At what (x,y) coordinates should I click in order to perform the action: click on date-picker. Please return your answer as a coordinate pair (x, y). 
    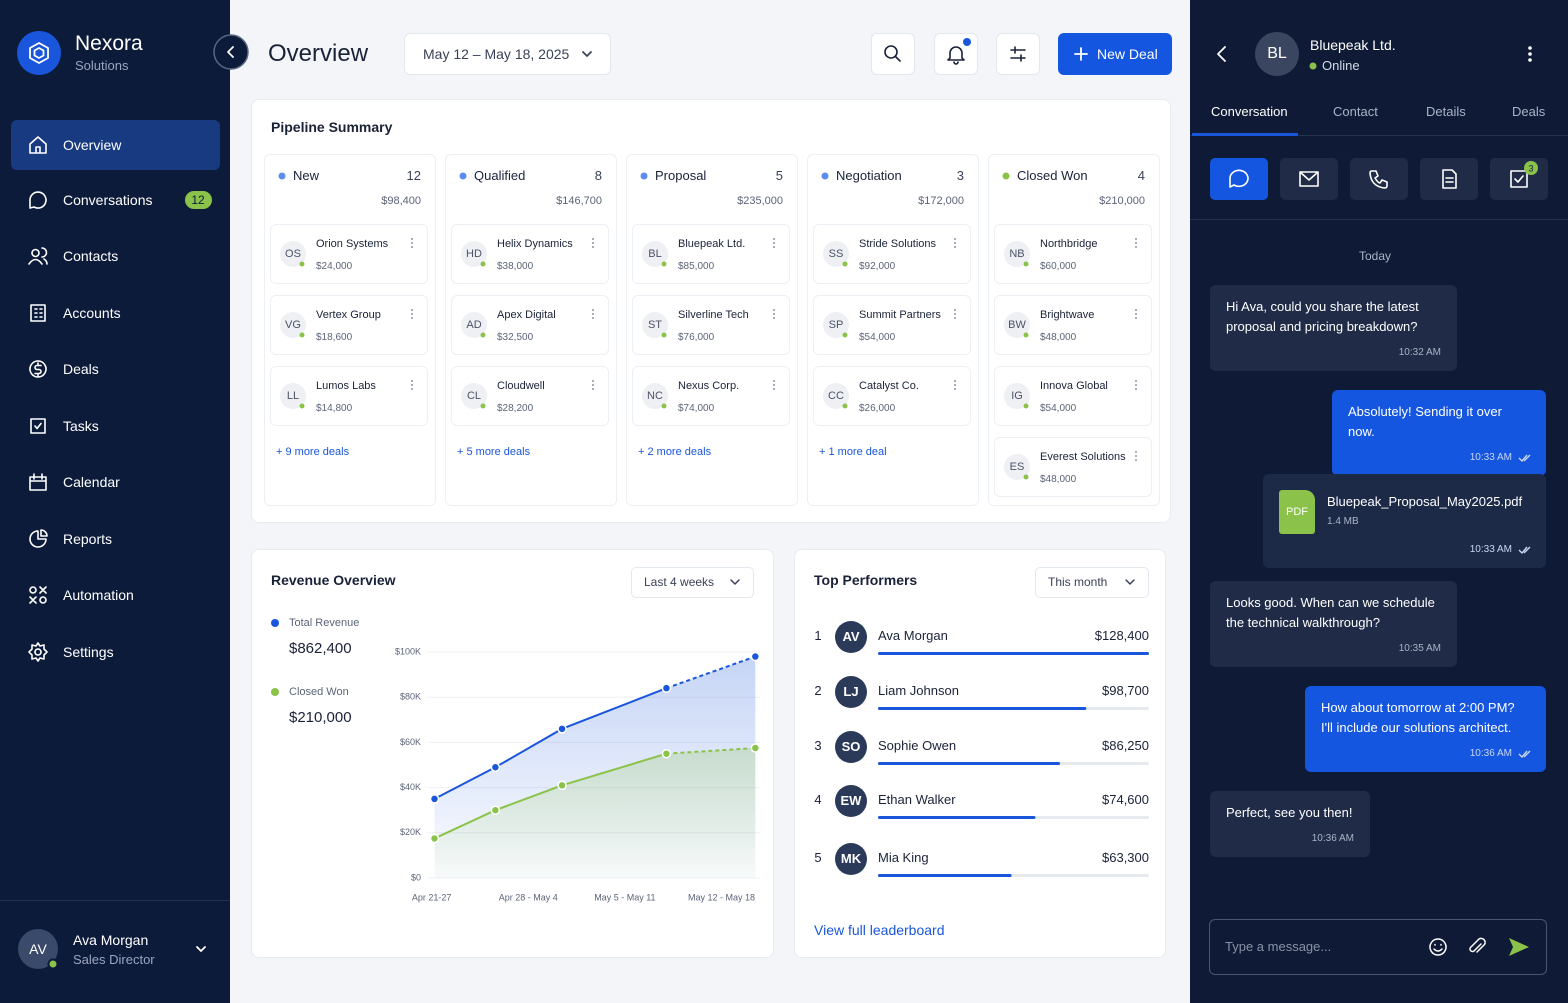
    Looking at the image, I should click on (507, 54).